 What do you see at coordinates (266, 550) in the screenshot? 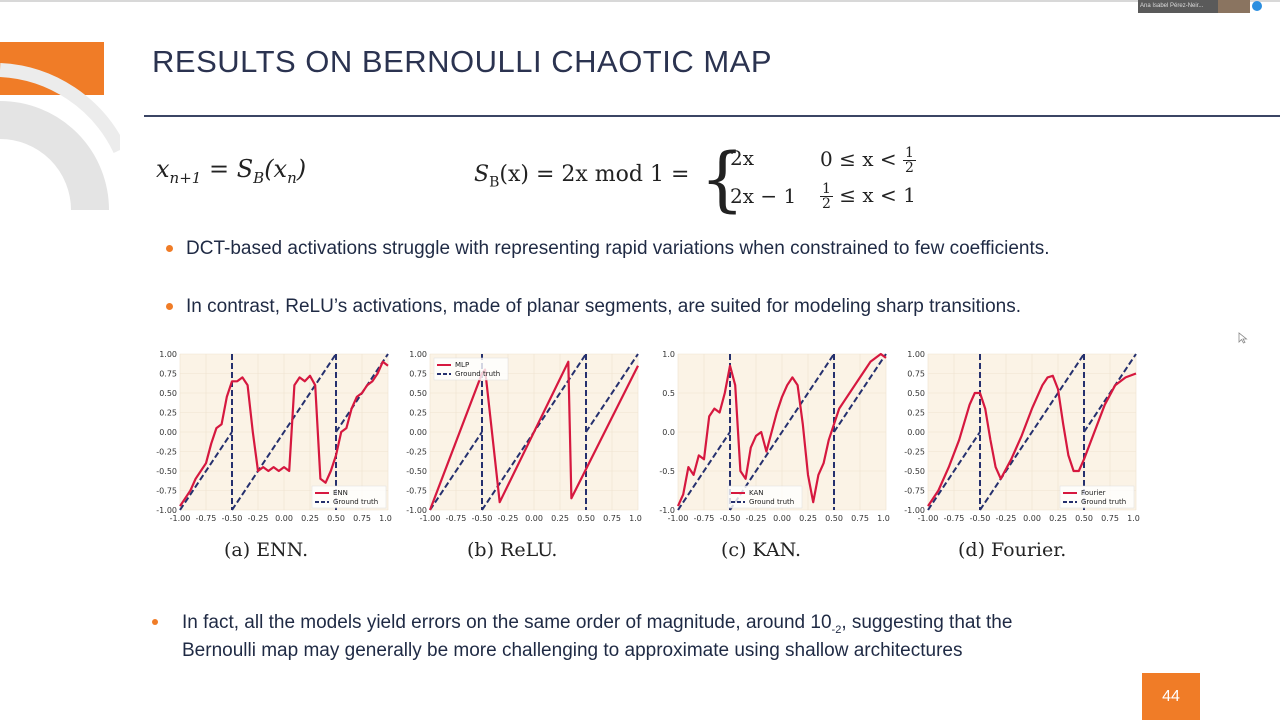
I see `caption-enn: (a) ENN.` at bounding box center [266, 550].